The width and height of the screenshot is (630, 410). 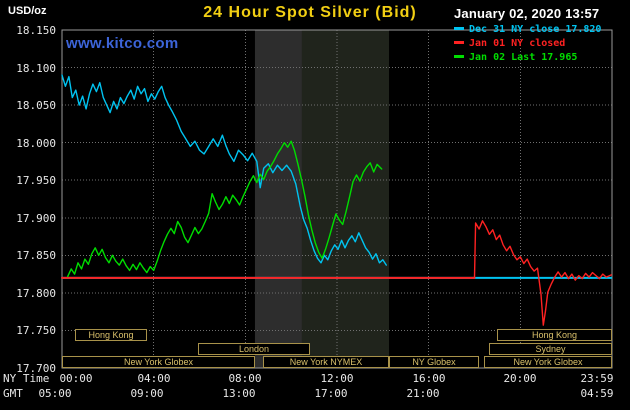 I want to click on dec31-line-marker-icon, so click(x=459, y=28).